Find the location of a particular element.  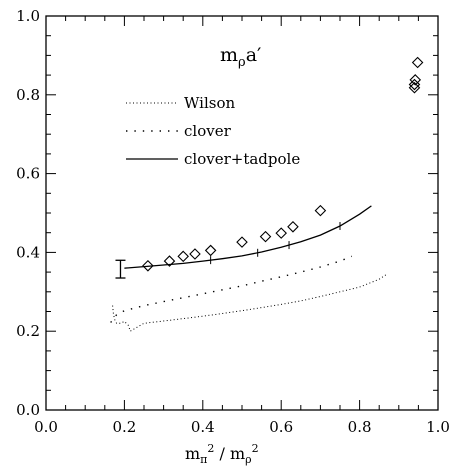

y-tick-label: 0.6 is located at coordinates (28, 174).